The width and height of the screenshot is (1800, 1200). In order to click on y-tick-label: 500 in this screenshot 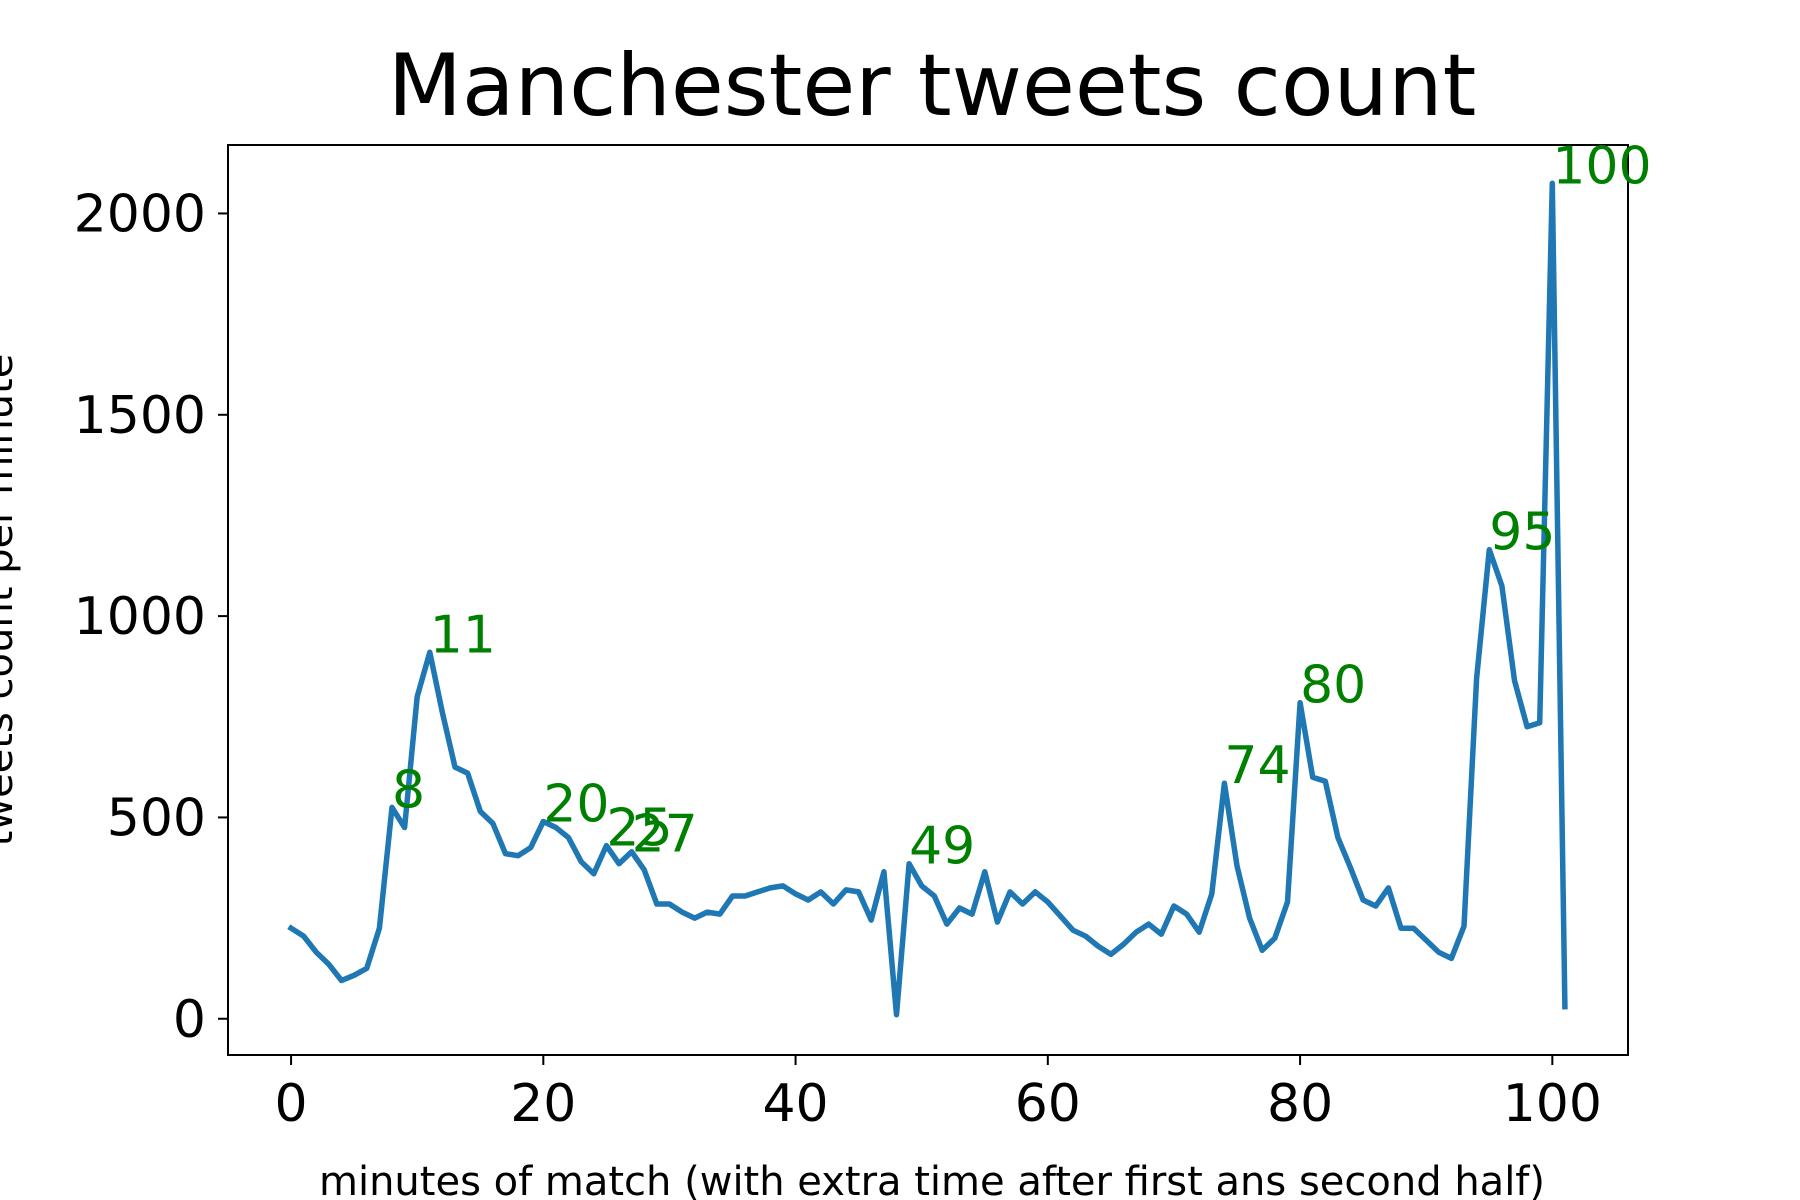, I will do `click(156, 818)`.